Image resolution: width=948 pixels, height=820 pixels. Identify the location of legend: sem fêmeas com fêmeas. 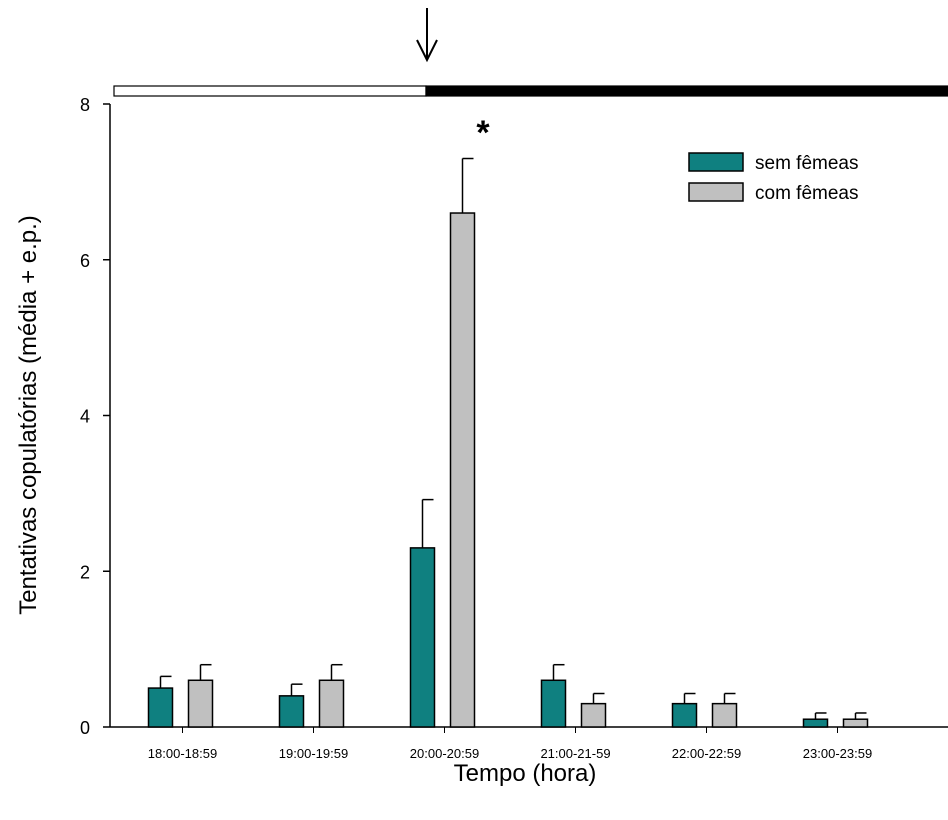
(773, 178).